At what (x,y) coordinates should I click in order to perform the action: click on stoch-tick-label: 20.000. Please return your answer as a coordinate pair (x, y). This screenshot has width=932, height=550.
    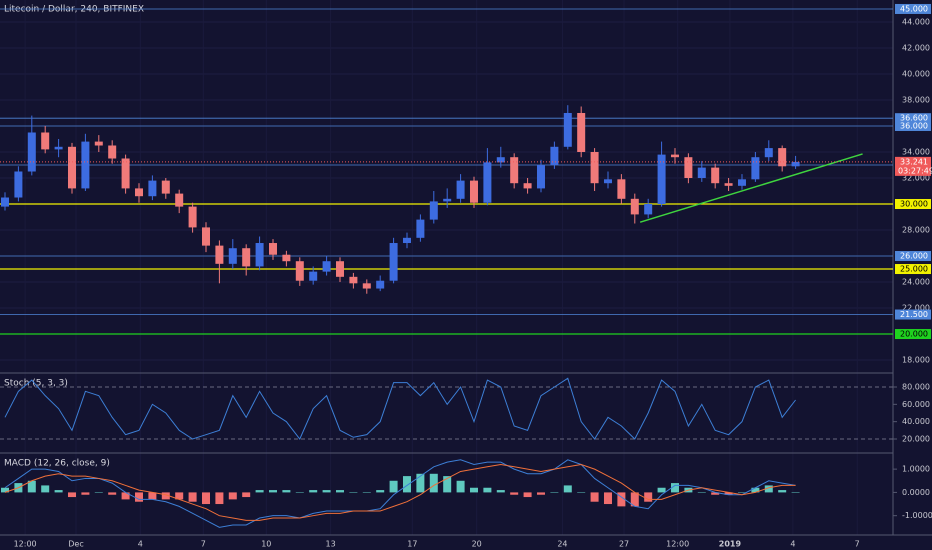
    Looking at the image, I should click on (916, 439).